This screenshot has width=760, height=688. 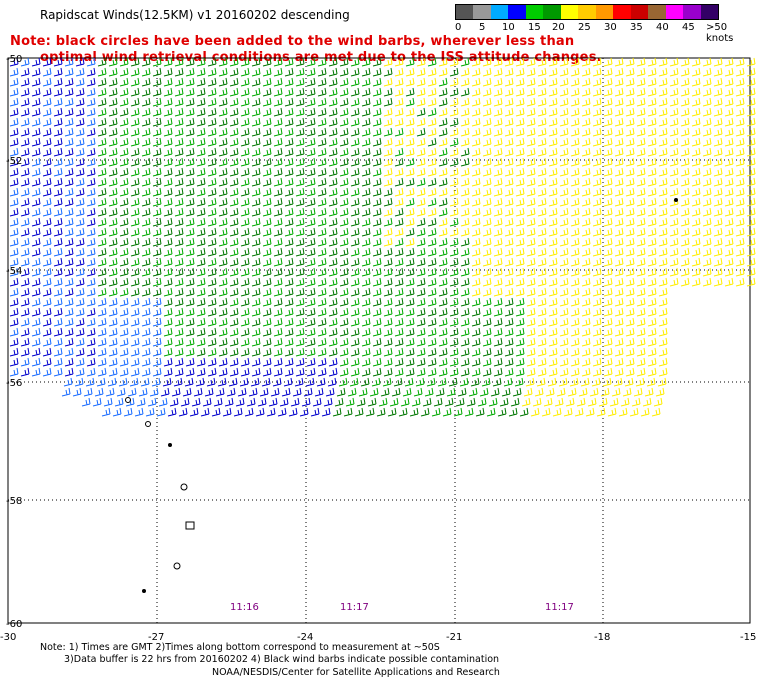 I want to click on x-tick-label: -30, so click(x=8, y=637).